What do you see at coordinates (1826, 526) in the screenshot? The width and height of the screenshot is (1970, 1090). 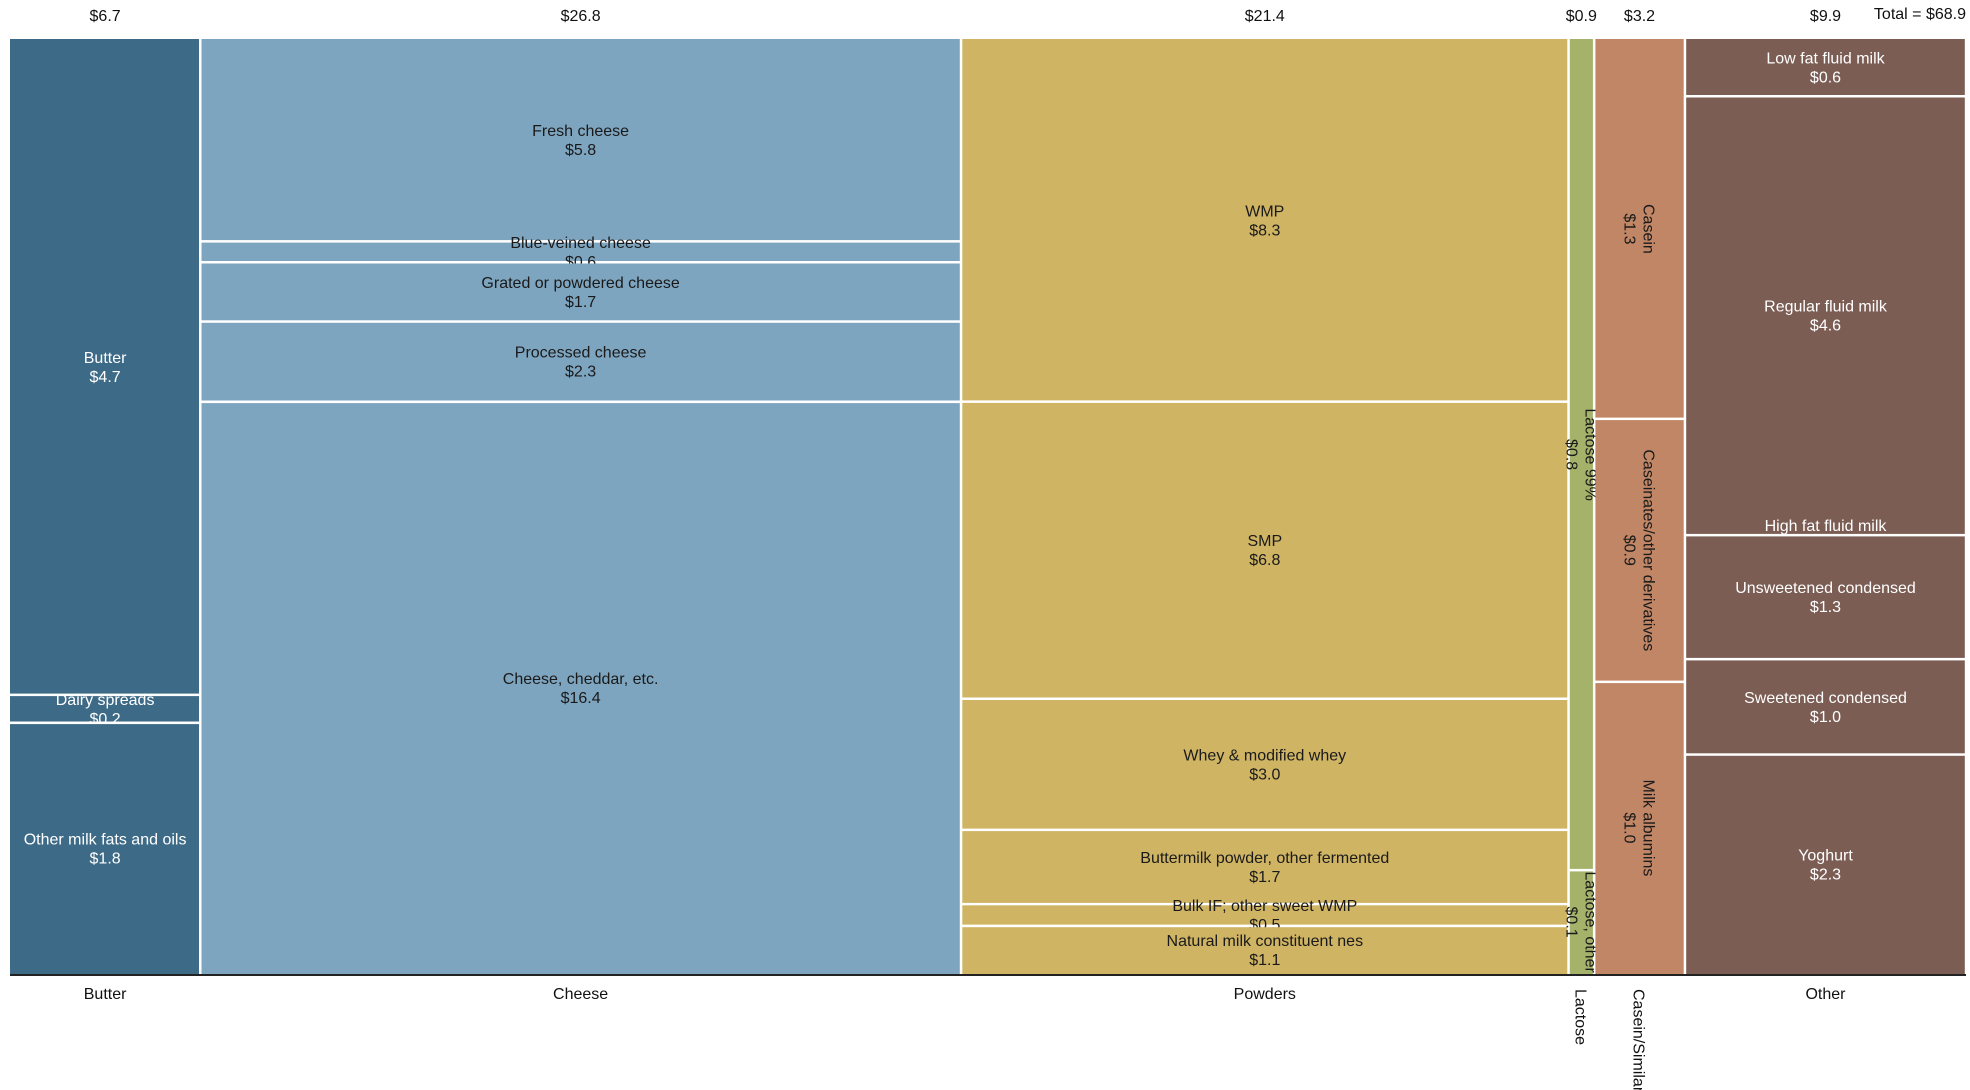 I see `tile-name: High fat fluid milk` at bounding box center [1826, 526].